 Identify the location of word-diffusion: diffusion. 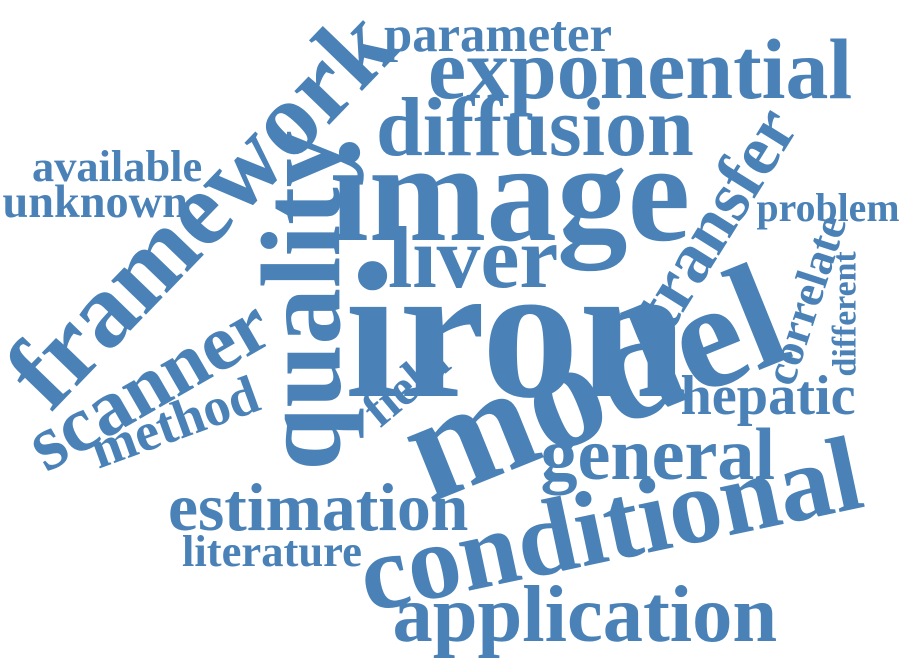
(535, 127).